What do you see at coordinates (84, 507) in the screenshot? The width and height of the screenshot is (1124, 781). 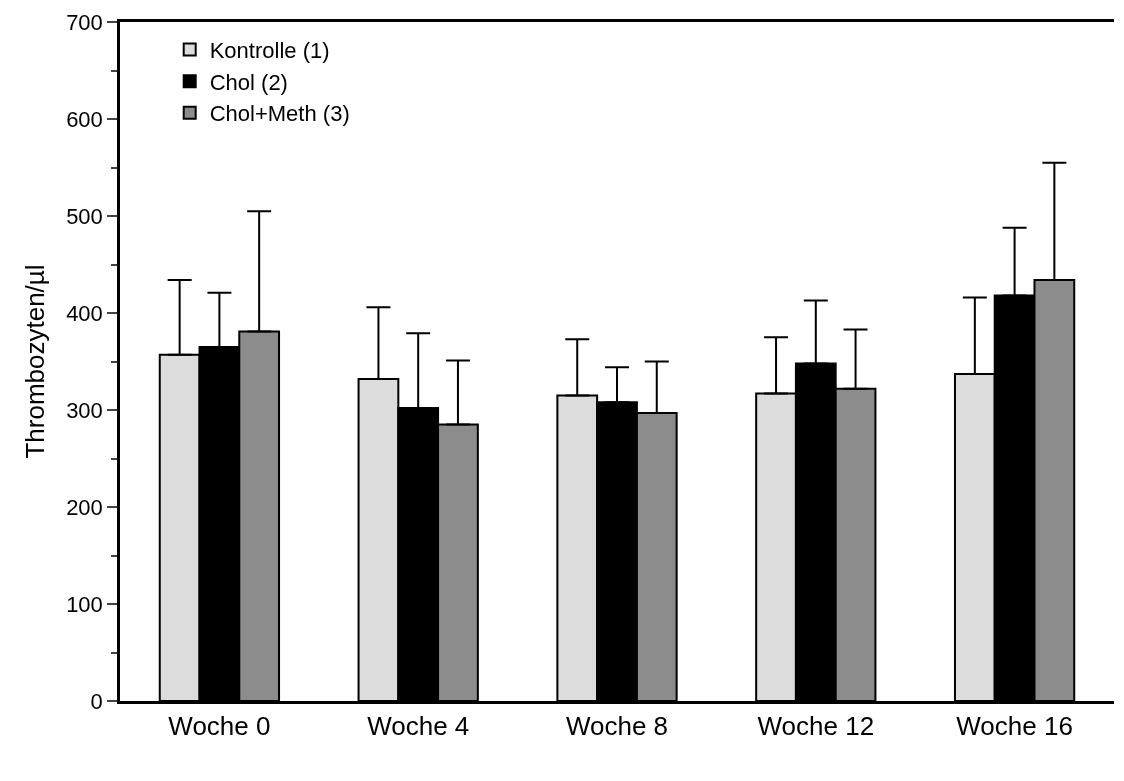 I see `y-tick-label: 200` at bounding box center [84, 507].